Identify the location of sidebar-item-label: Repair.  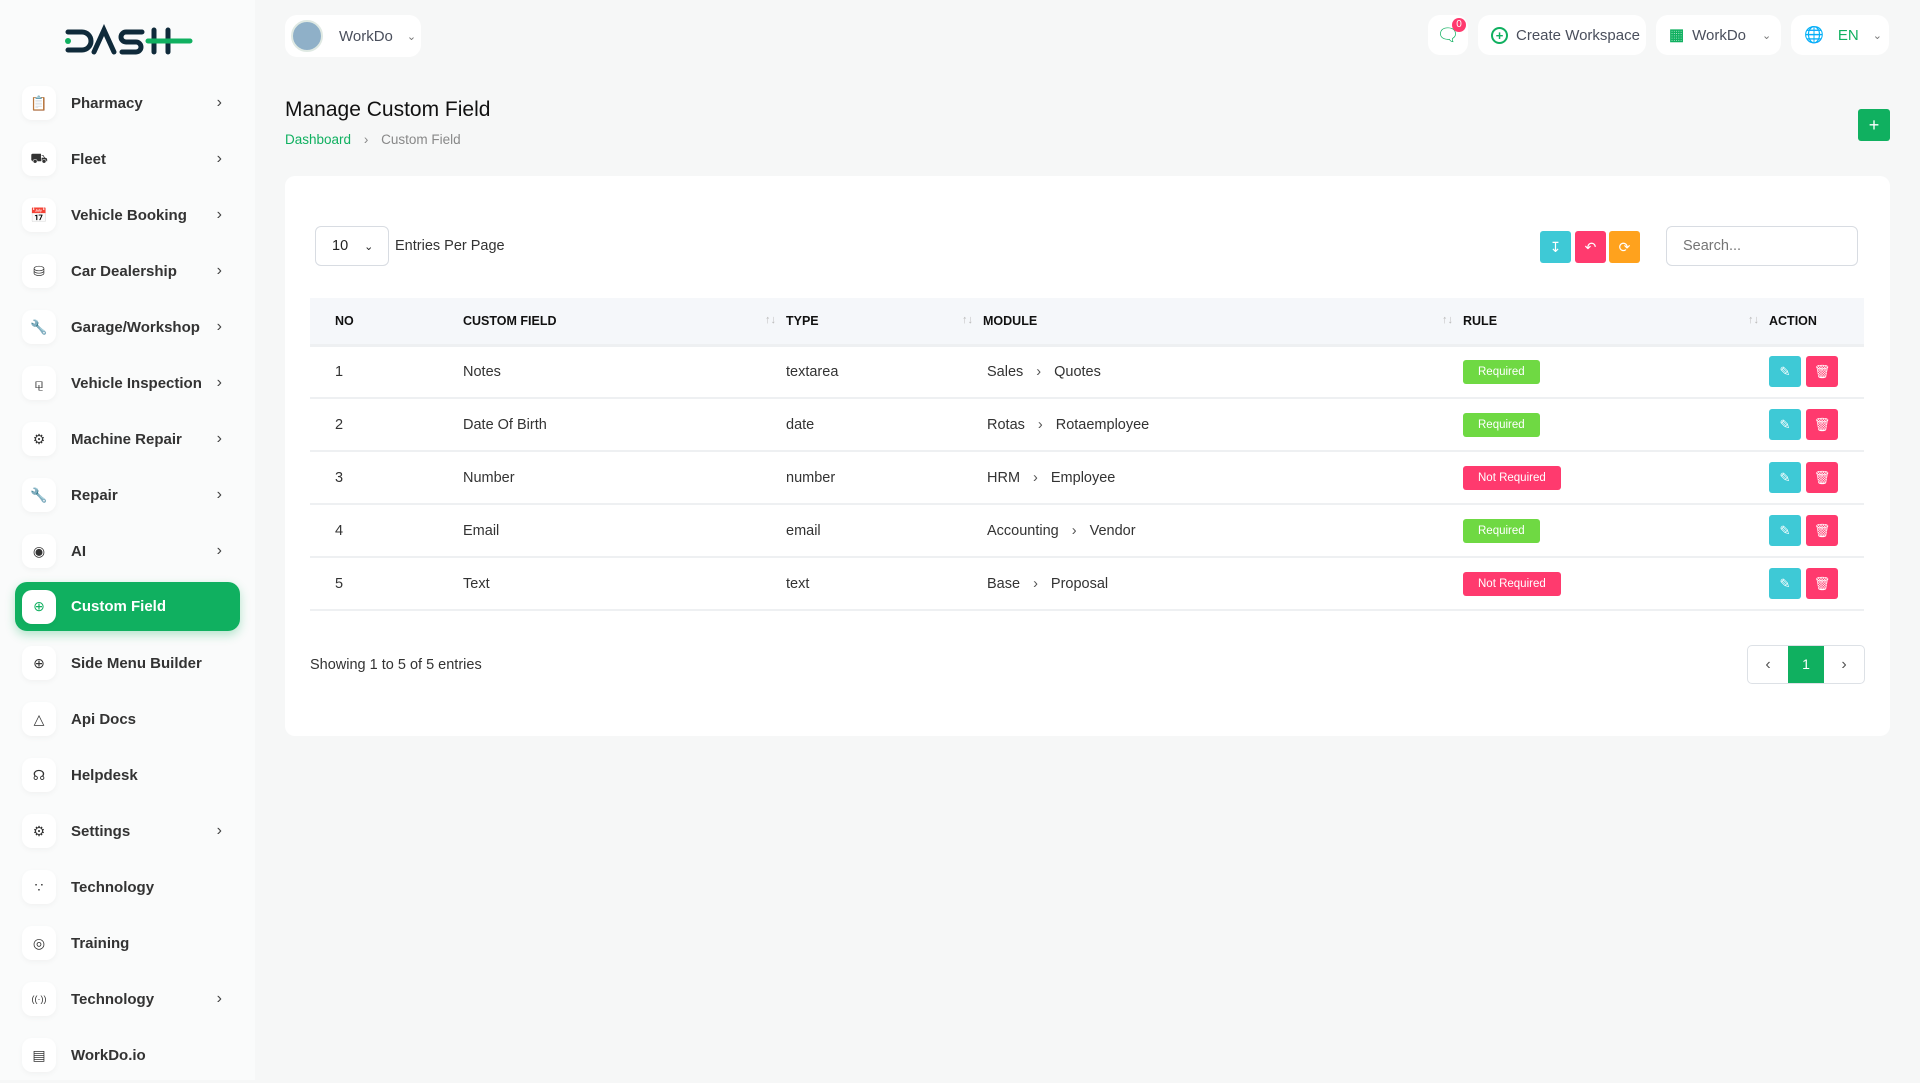
(94, 495).